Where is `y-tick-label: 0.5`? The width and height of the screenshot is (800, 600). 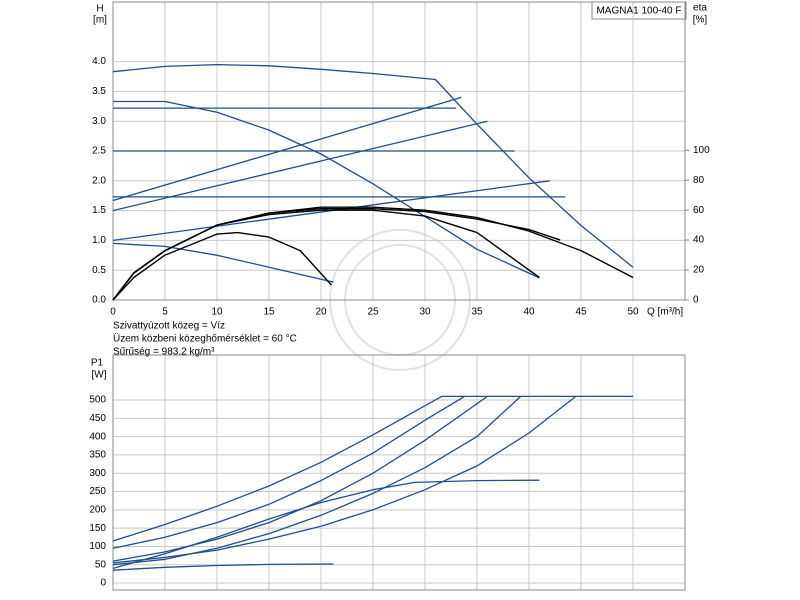 y-tick-label: 0.5 is located at coordinates (99, 270).